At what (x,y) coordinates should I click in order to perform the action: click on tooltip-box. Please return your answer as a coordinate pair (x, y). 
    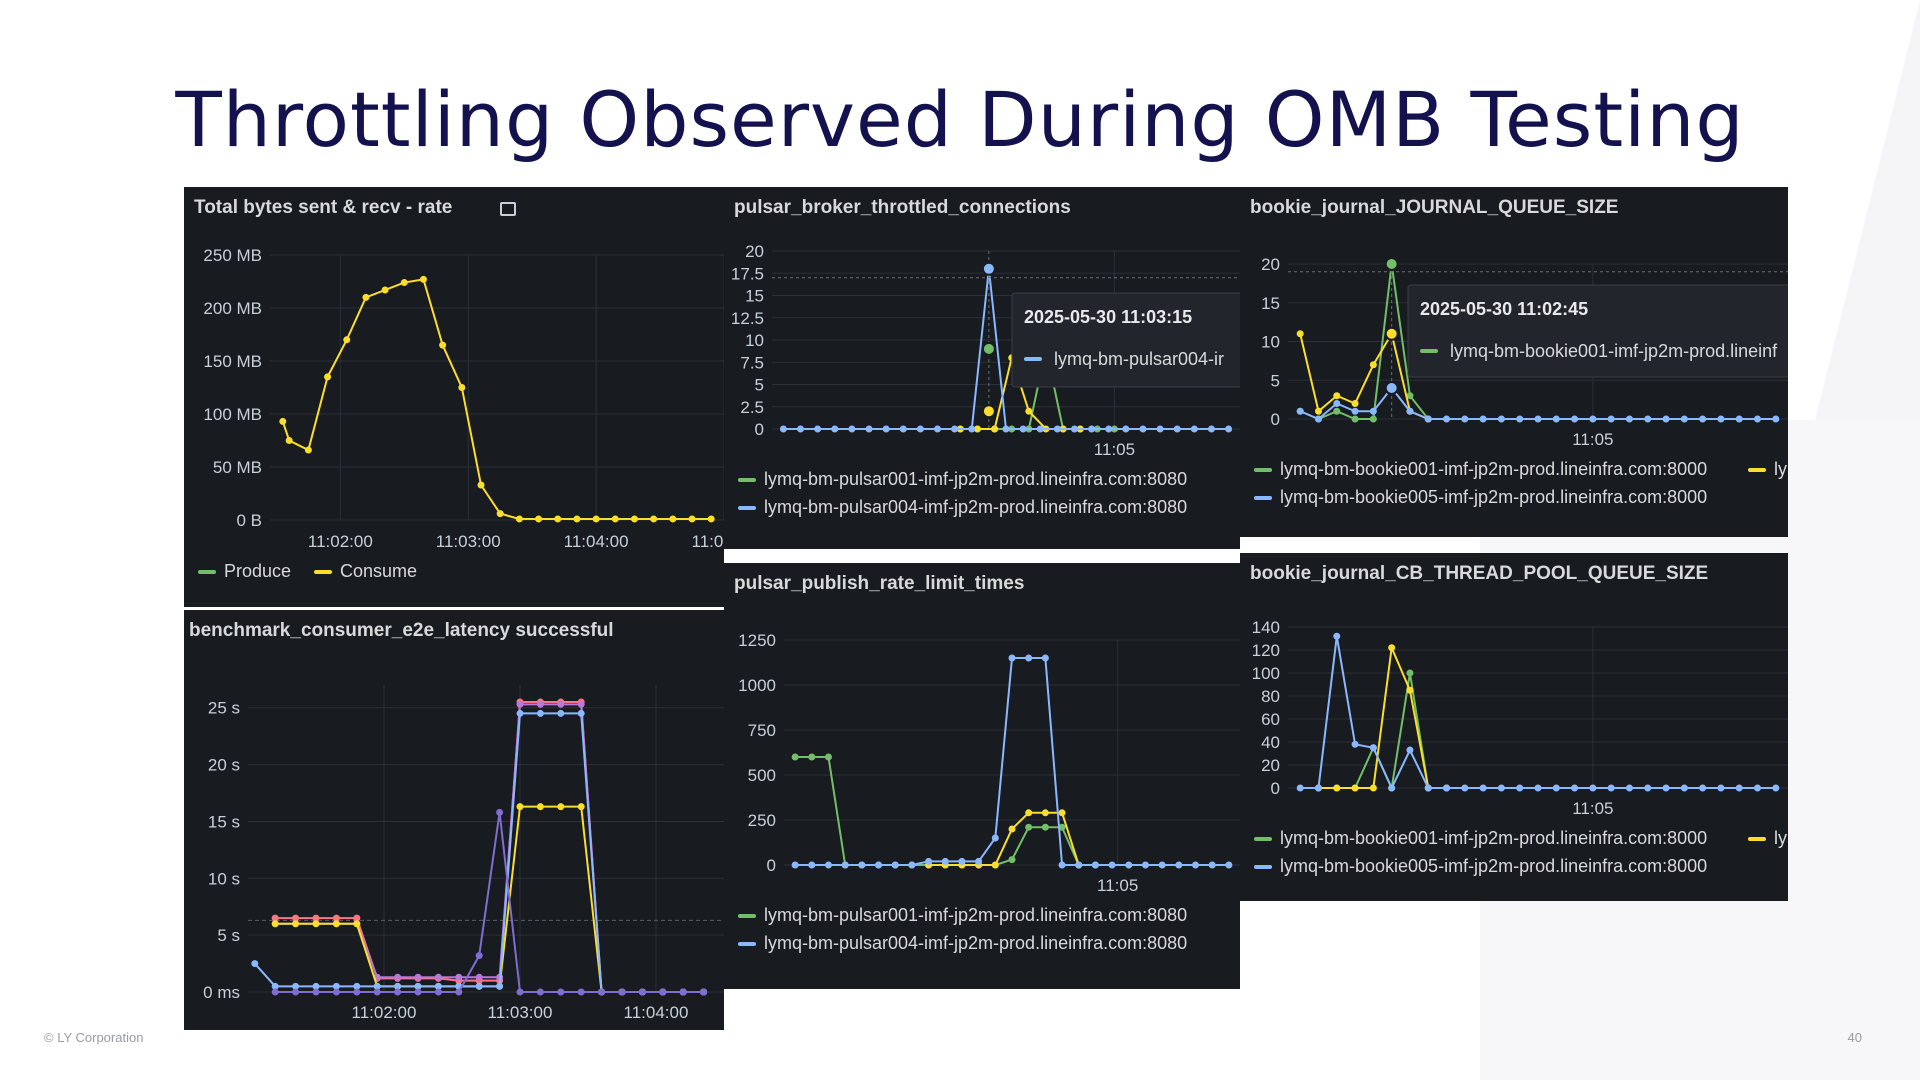
    Looking at the image, I should click on (1597, 331).